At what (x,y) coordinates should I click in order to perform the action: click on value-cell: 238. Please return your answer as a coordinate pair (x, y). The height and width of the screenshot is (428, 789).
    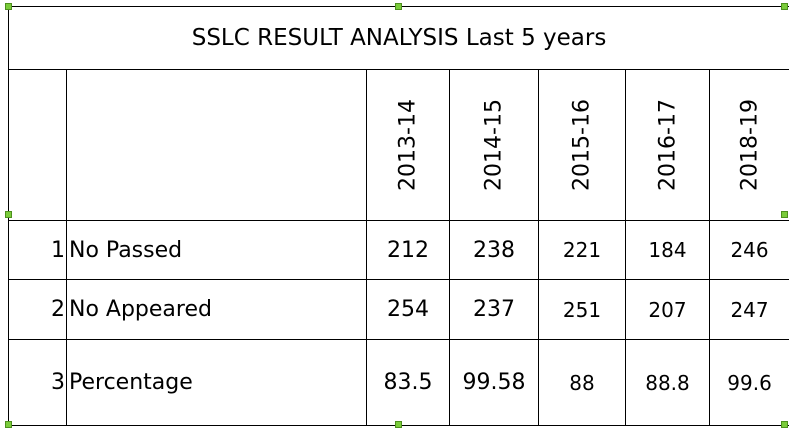
    Looking at the image, I should click on (494, 250).